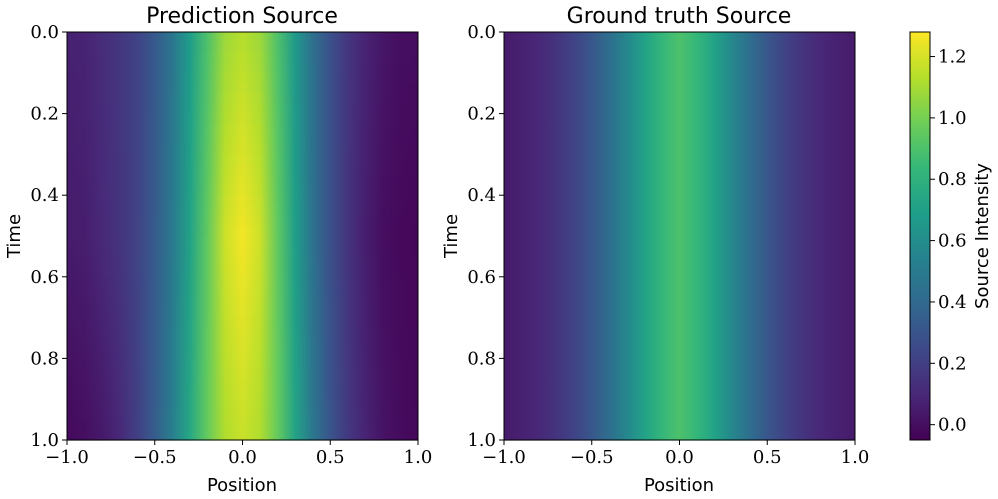 The height and width of the screenshot is (499, 998). Describe the element at coordinates (952, 363) in the screenshot. I see `colorbar-tick-label: 0.2` at that location.